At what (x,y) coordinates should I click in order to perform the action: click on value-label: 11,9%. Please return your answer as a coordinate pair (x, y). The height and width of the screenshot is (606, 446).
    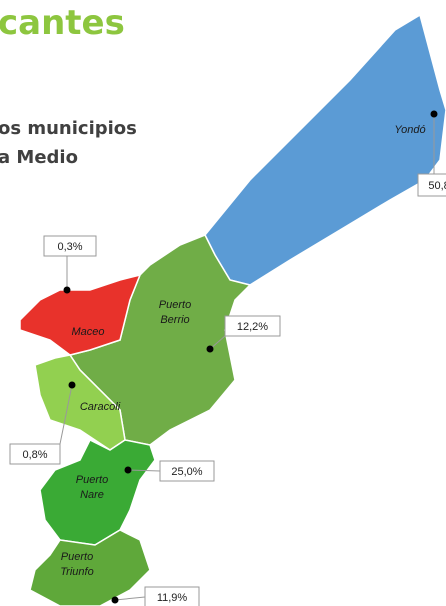
    Looking at the image, I should click on (172, 598).